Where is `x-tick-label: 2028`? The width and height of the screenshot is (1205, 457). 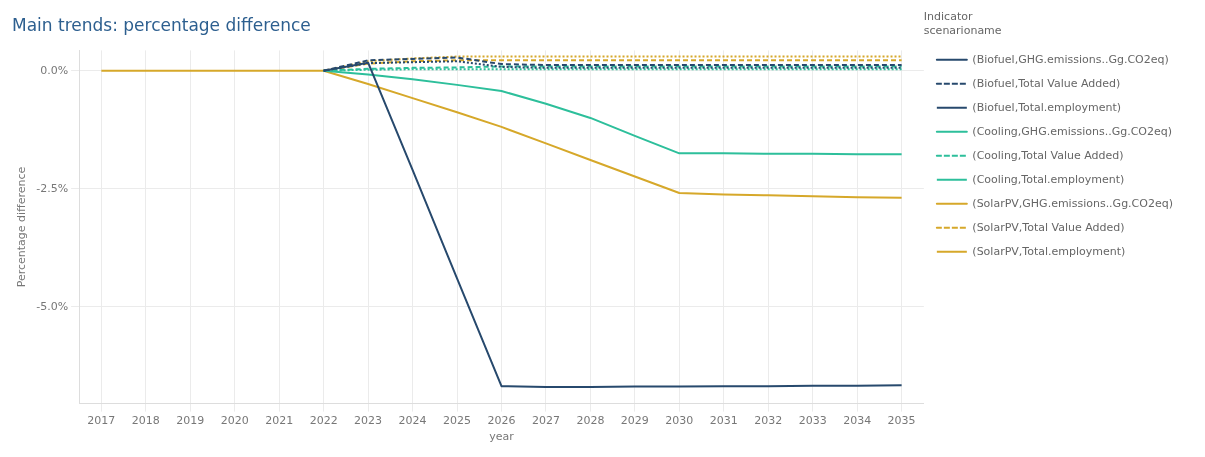 x-tick-label: 2028 is located at coordinates (590, 421).